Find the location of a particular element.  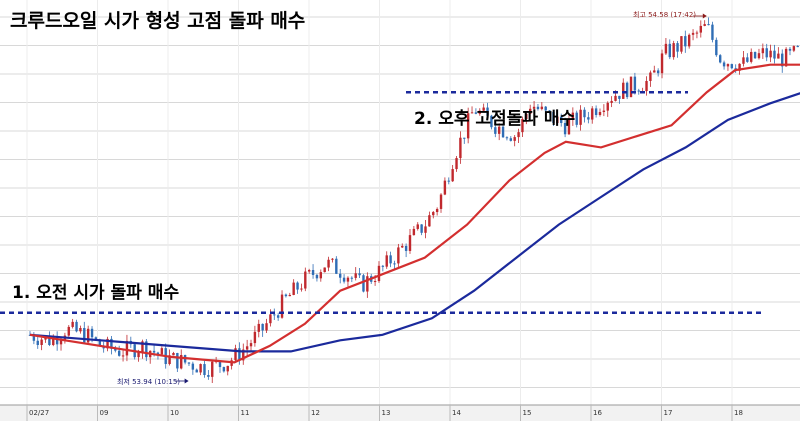

x-axis-strip is located at coordinates (400, 413).